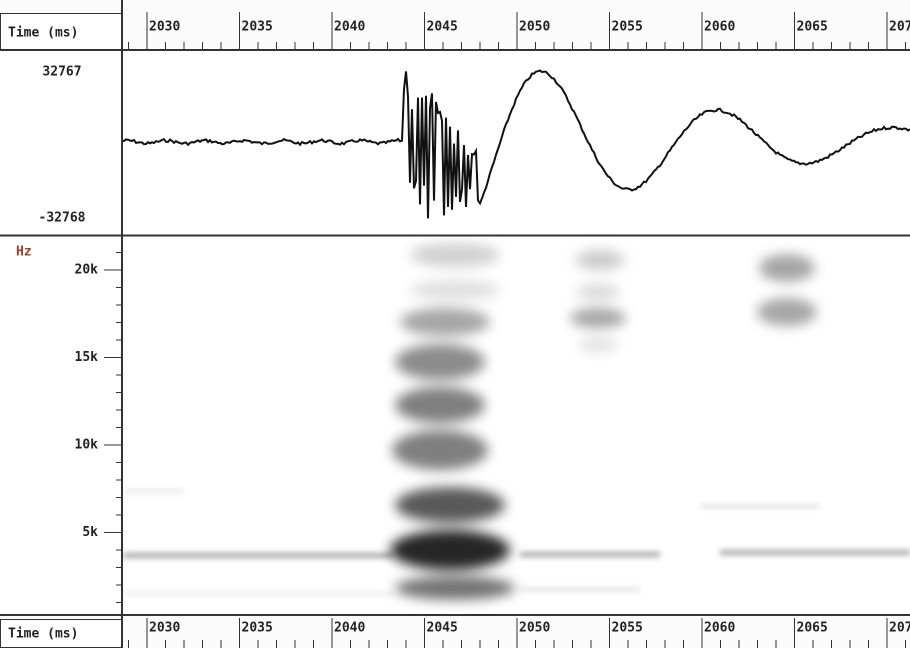 The width and height of the screenshot is (910, 652). What do you see at coordinates (87, 357) in the screenshot?
I see `frequency-tick-label: 15k` at bounding box center [87, 357].